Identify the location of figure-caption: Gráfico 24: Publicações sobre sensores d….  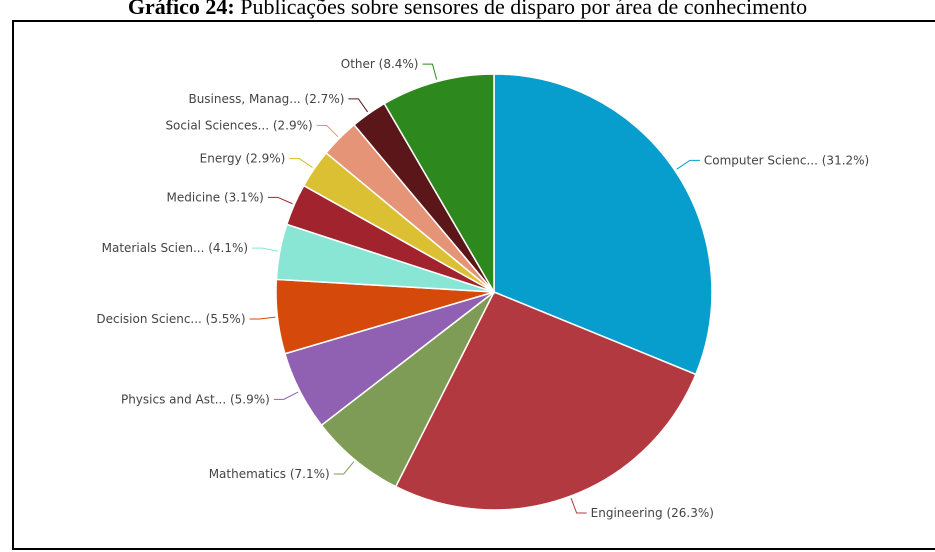
(467, 10).